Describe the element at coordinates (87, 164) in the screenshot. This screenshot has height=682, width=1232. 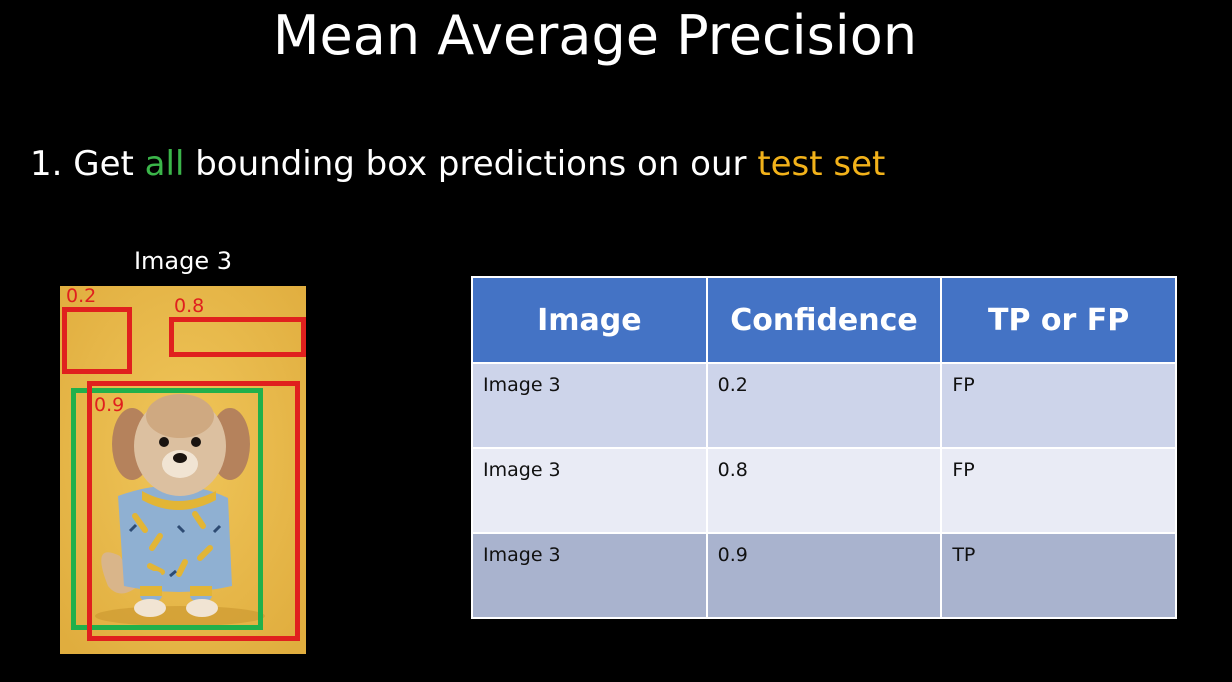
I see `bullet-prefix: 1. Get` at that location.